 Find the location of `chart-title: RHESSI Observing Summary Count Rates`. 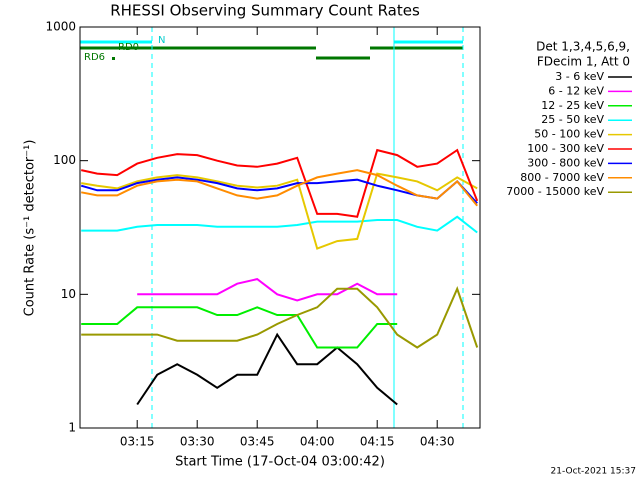

chart-title: RHESSI Observing Summary Count Rates is located at coordinates (265, 11).